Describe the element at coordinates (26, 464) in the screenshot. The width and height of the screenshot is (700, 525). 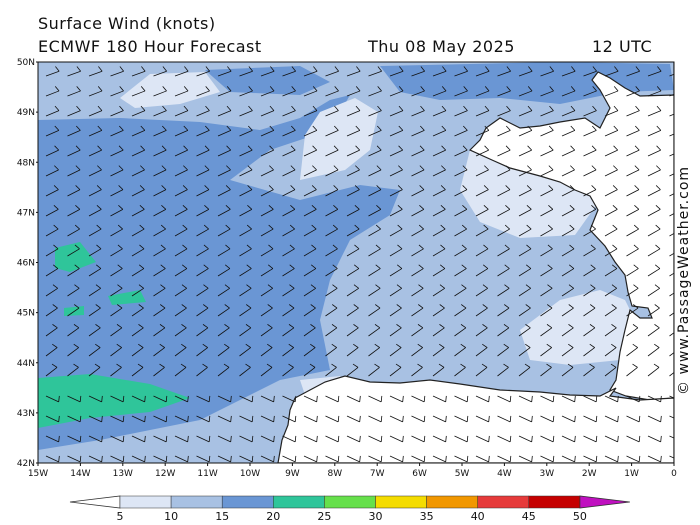
I see `lat-label: 42N` at that location.